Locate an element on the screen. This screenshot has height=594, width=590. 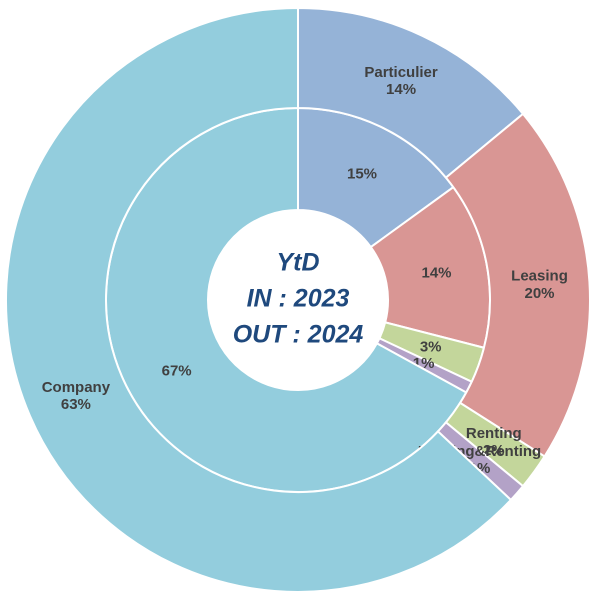
center-text: YtD is located at coordinates (297, 263).